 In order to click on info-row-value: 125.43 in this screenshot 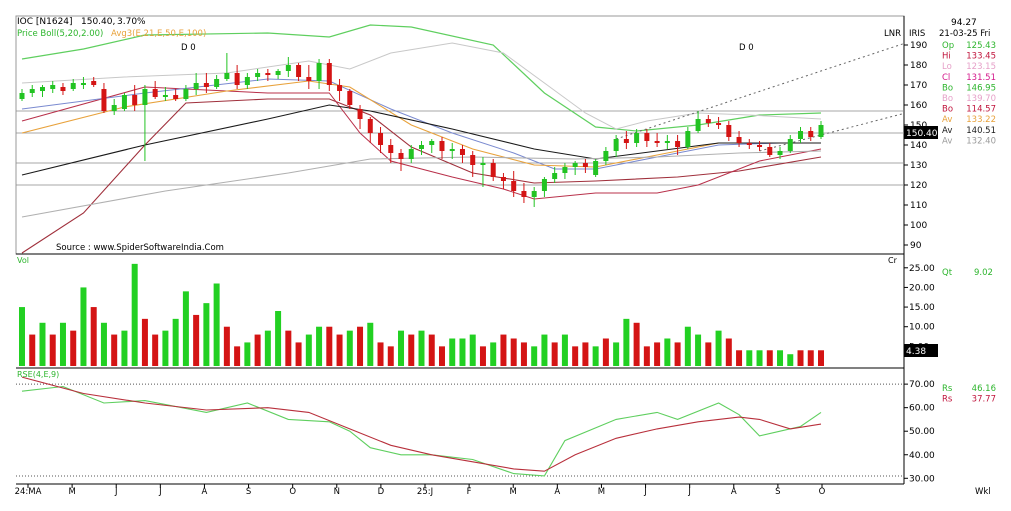, I will do `click(981, 46)`.